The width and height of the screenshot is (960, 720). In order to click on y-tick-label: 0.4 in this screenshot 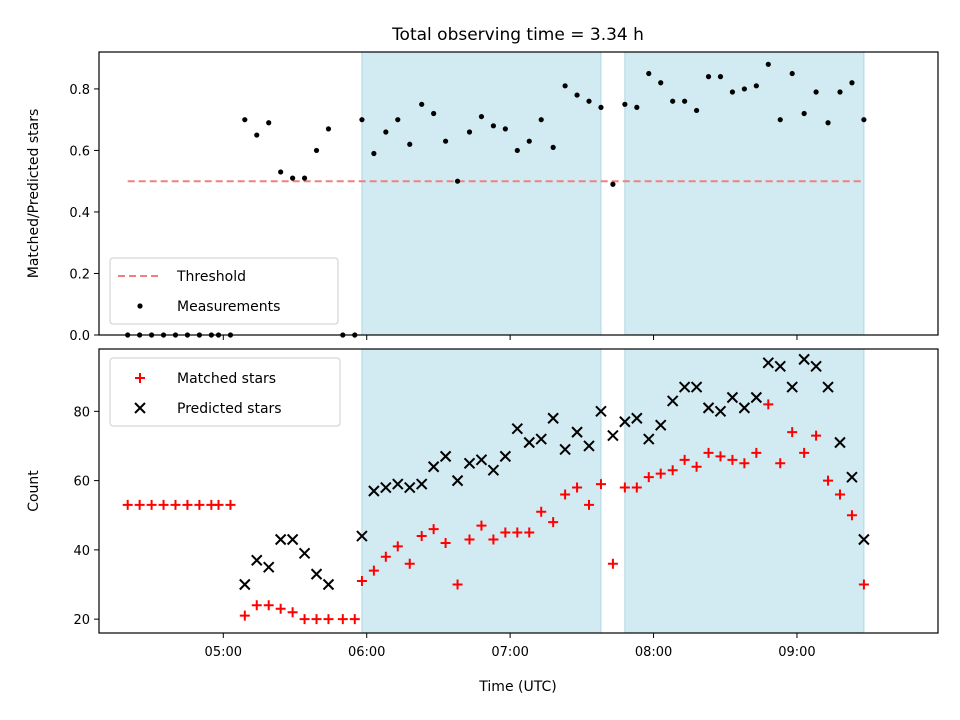, I will do `click(79, 213)`.